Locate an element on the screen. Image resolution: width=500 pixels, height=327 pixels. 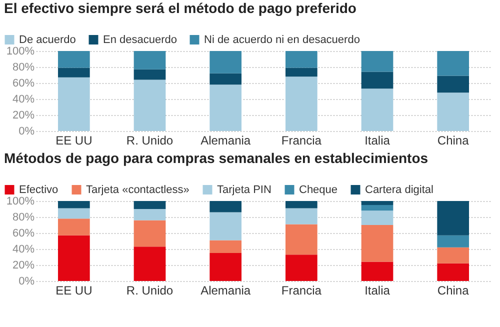
legend-label: Tarjeta PIN is located at coordinates (244, 190).